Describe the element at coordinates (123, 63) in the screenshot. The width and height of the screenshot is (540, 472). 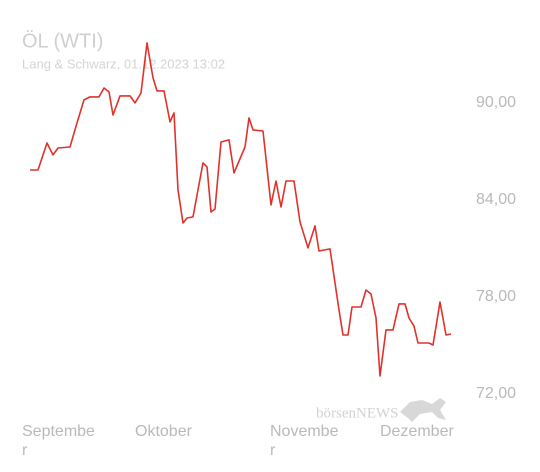
I see `chart-subtitle: Lang & Schwarz, 01.12.2023 13:02` at that location.